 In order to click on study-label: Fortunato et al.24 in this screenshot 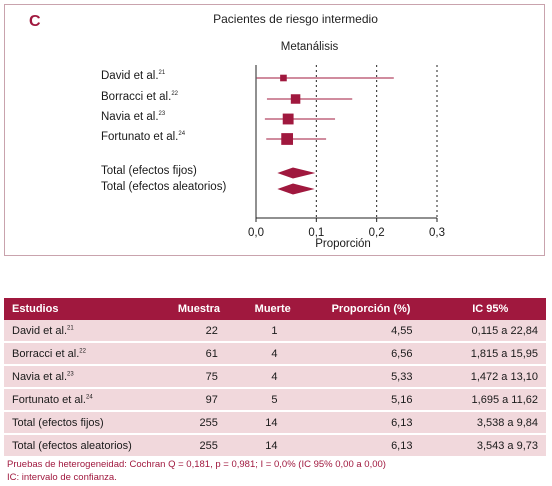, I will do `click(143, 137)`.